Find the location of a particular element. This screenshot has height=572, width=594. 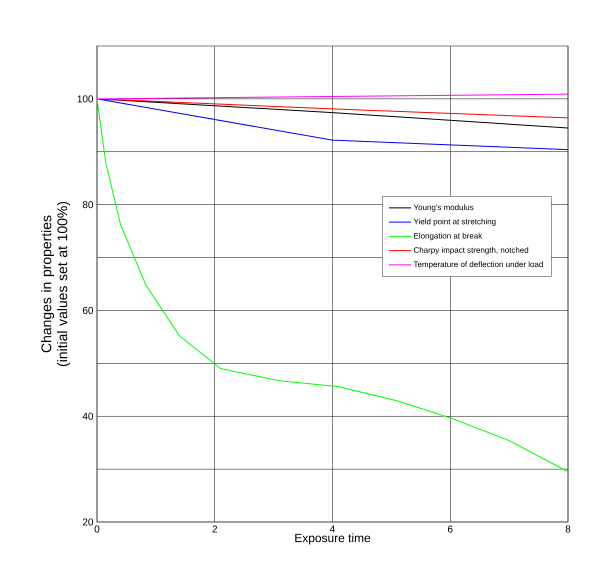

x-axis-title: Exposure time is located at coordinates (332, 539).